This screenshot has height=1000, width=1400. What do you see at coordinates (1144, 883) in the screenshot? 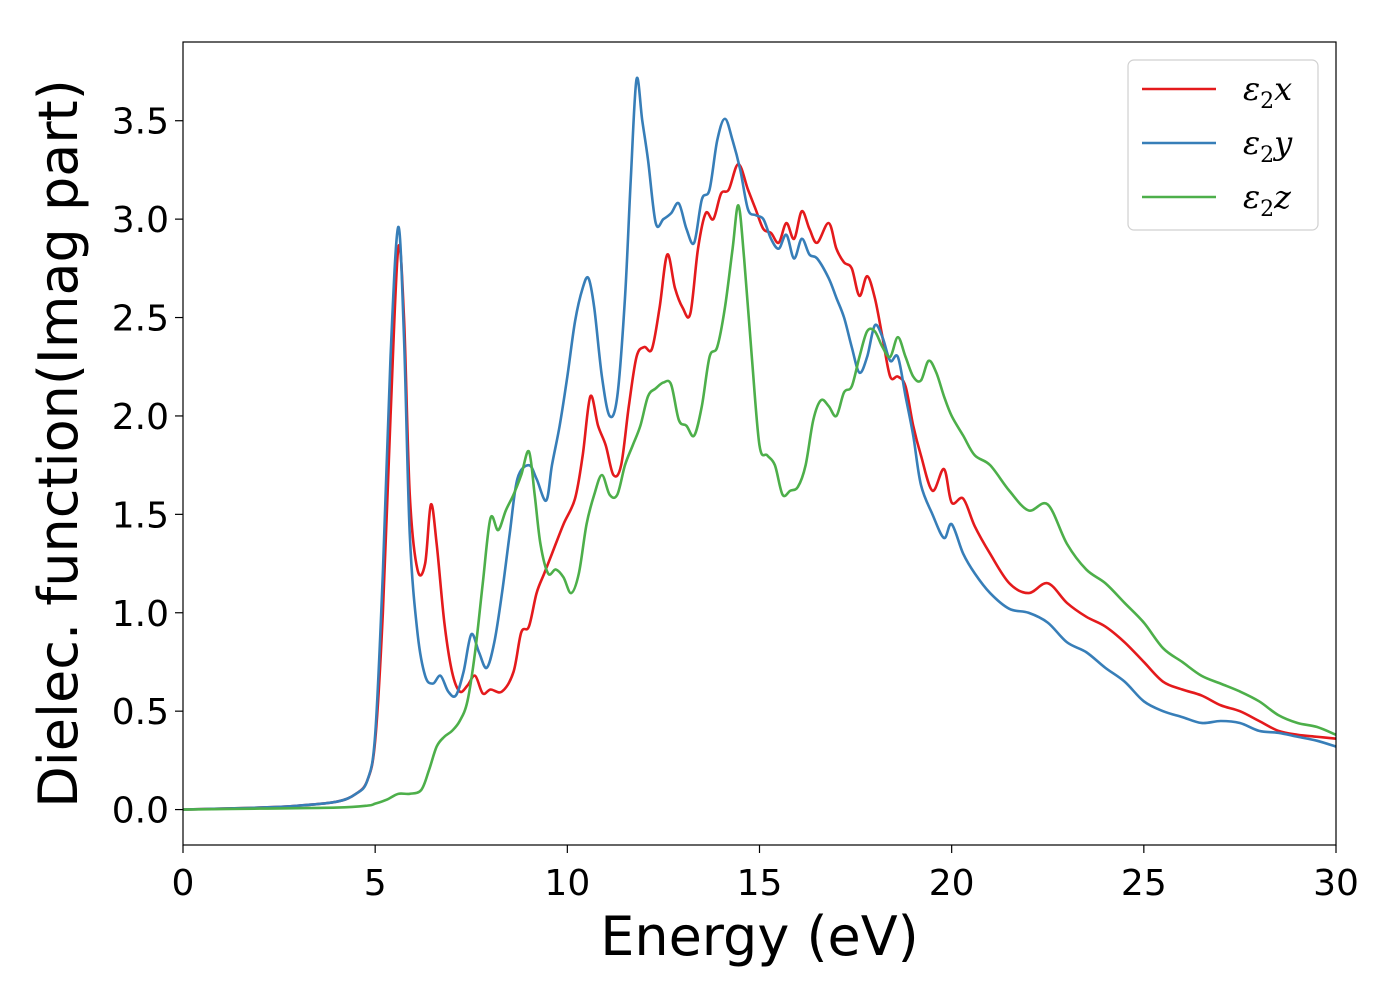
I see `x-tick-label: 25` at bounding box center [1144, 883].